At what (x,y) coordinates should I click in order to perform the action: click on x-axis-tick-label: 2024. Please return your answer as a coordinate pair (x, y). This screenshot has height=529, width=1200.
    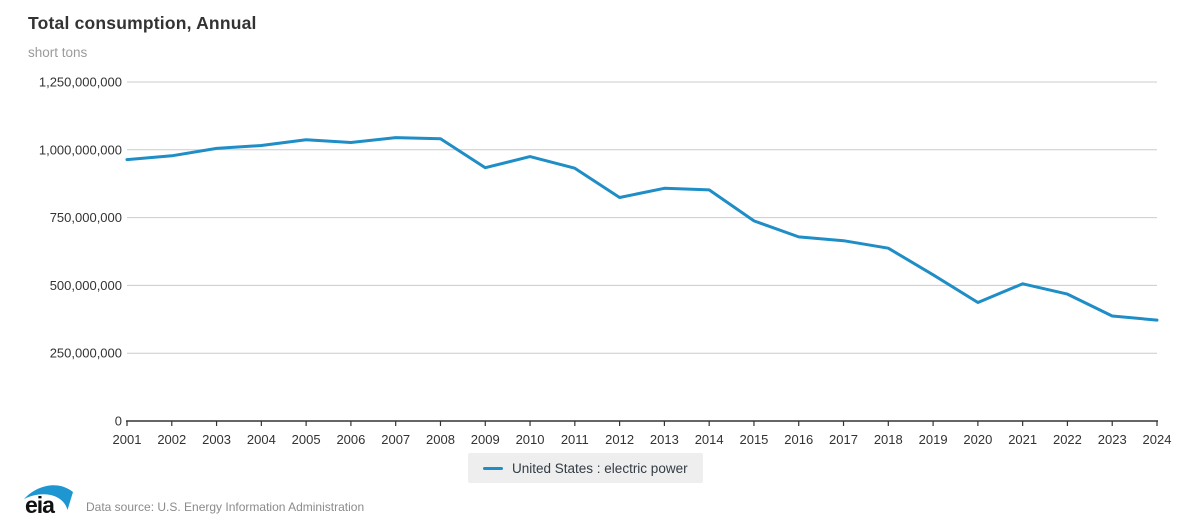
    Looking at the image, I should click on (1157, 439).